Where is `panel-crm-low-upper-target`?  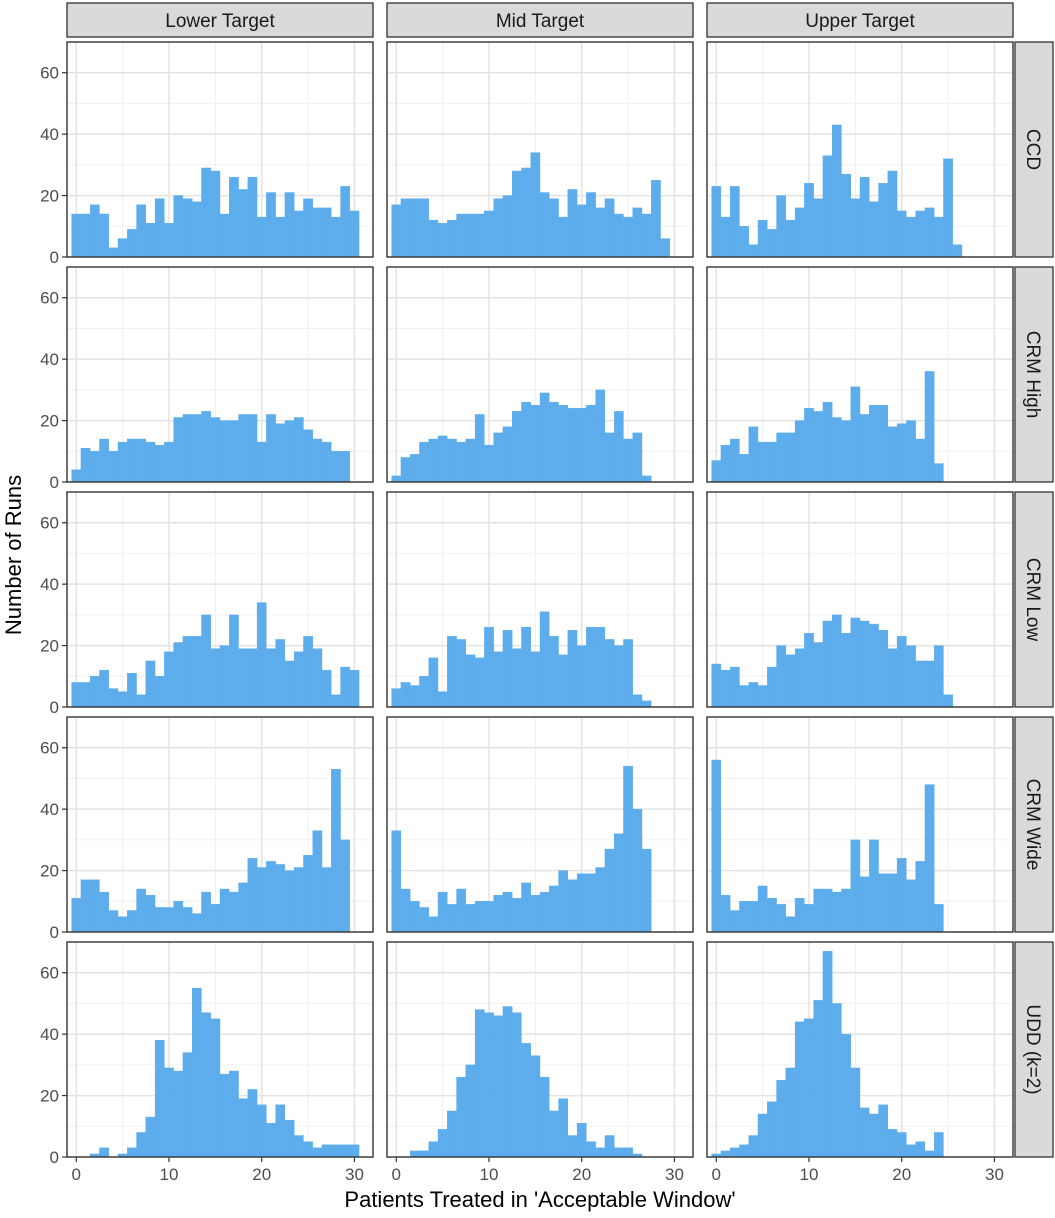 panel-crm-low-upper-target is located at coordinates (860, 599).